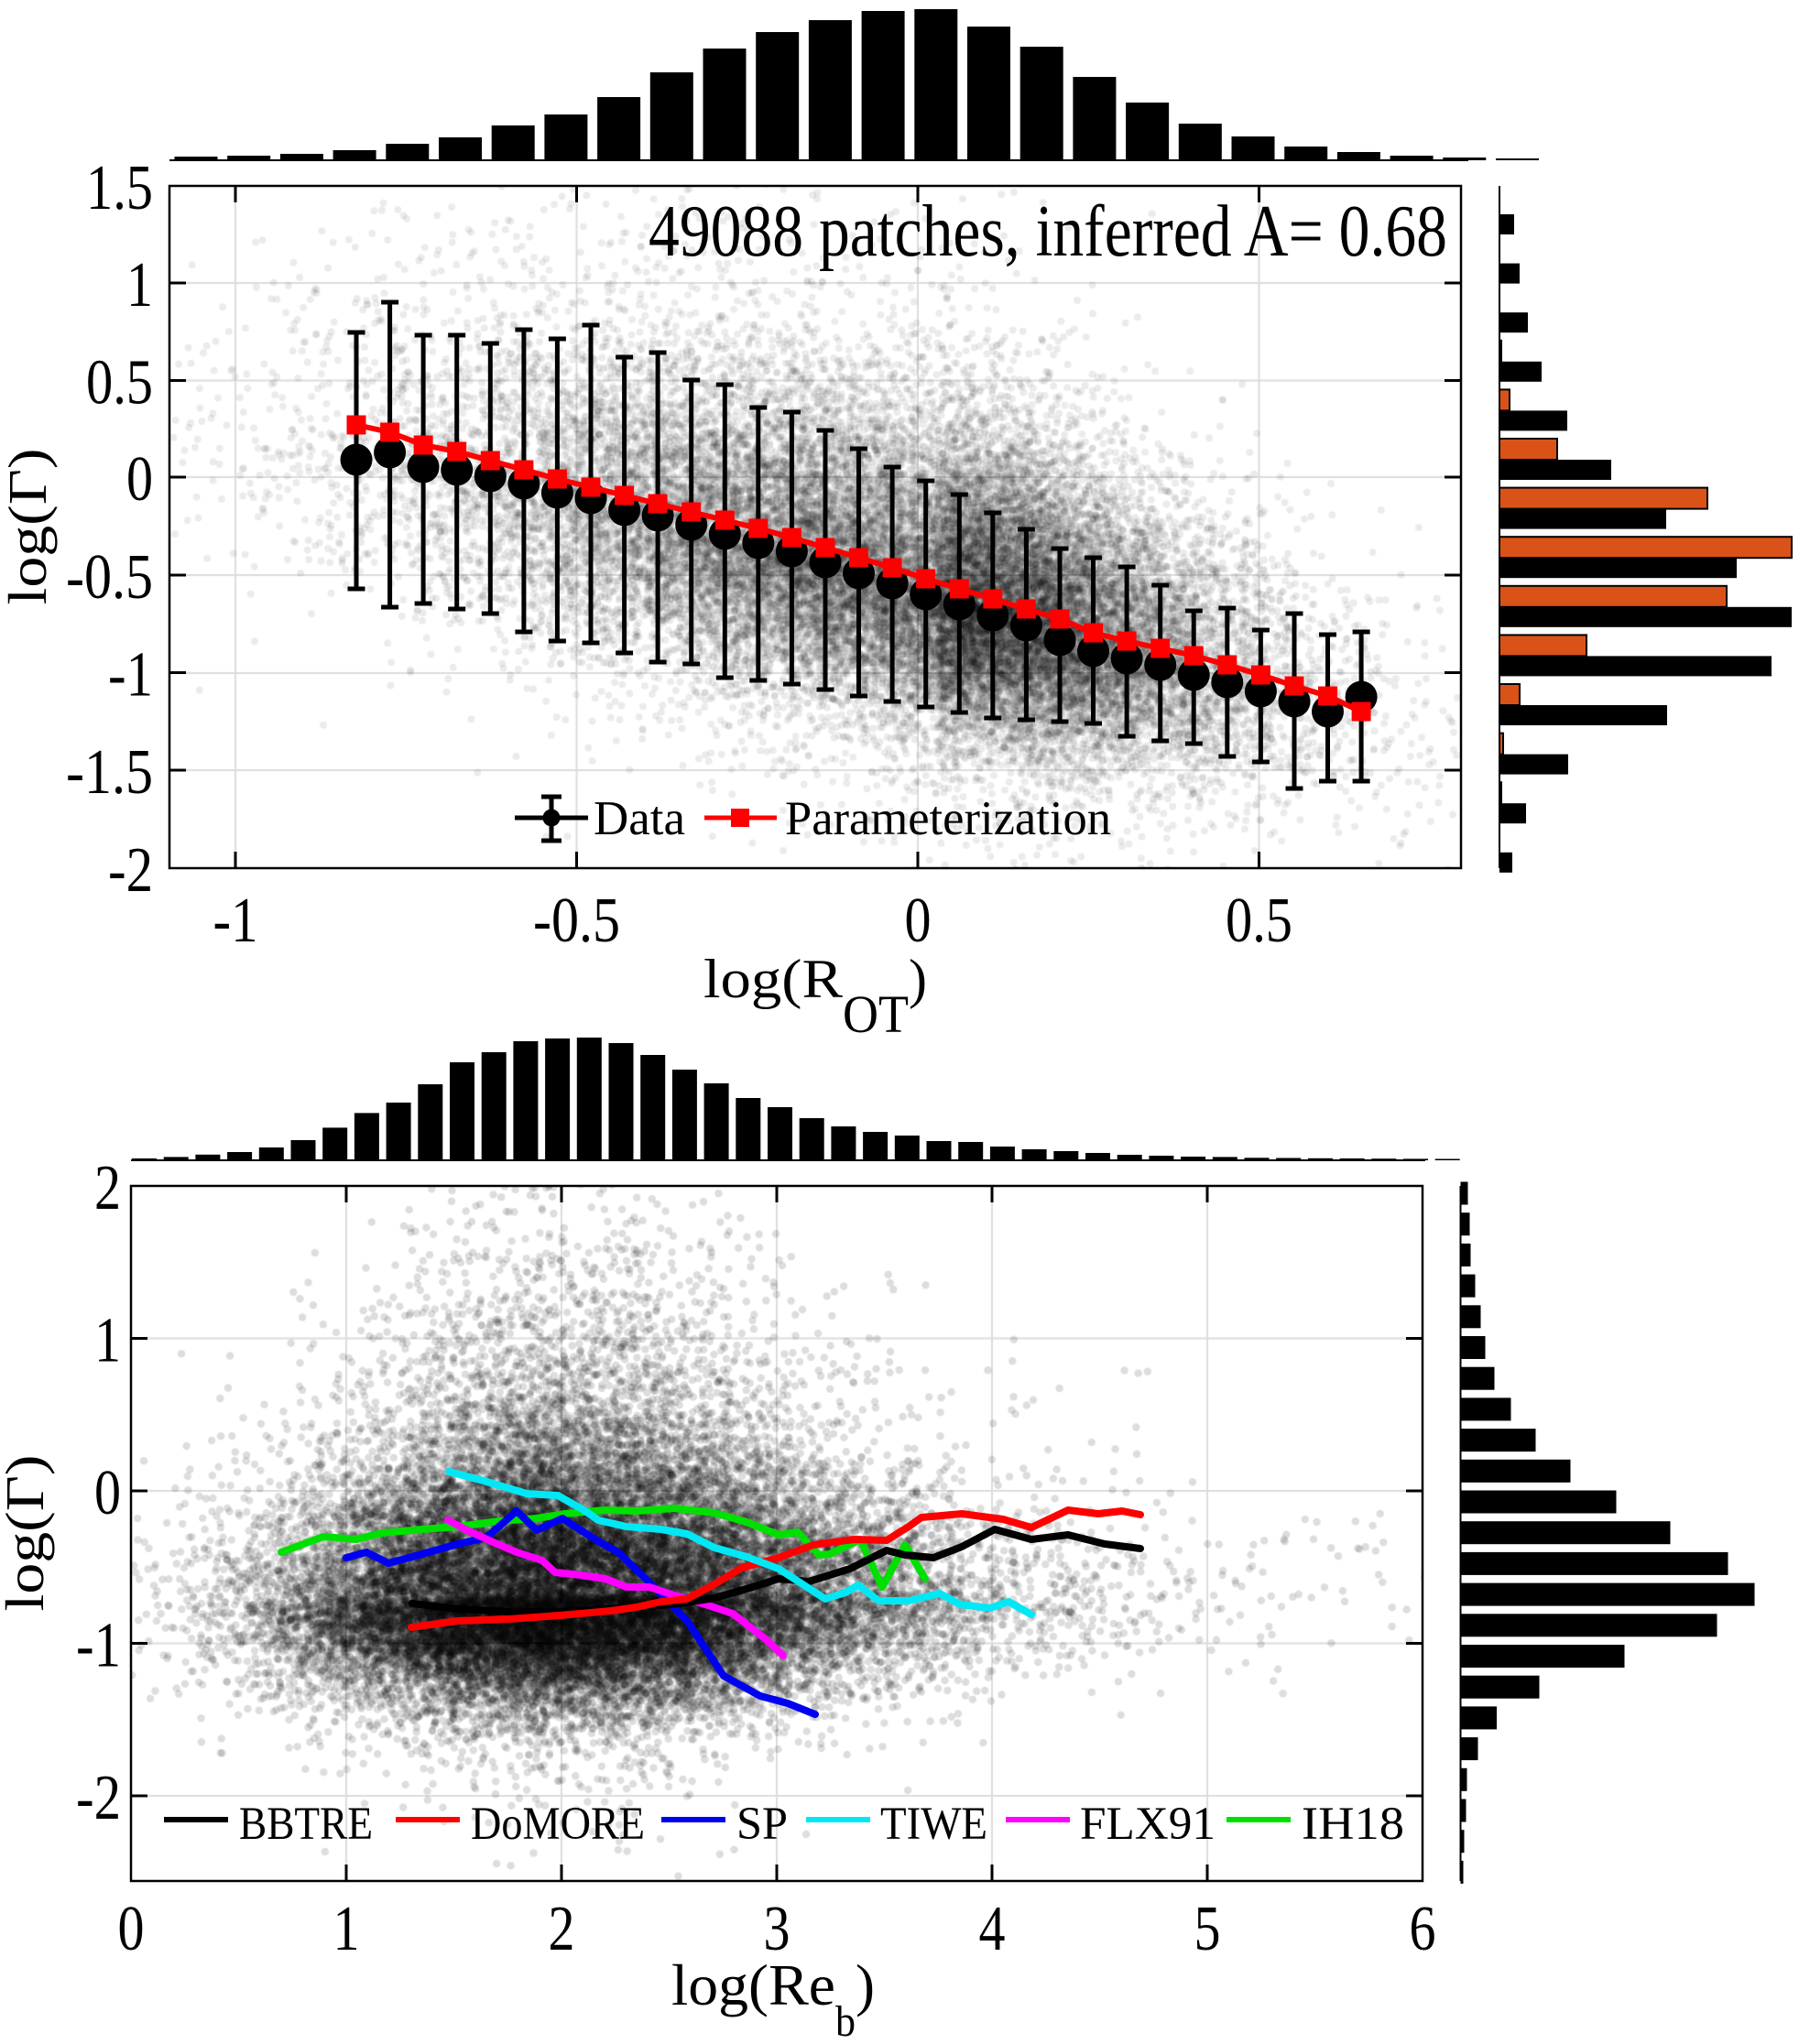 The width and height of the screenshot is (1799, 2044). What do you see at coordinates (815, 997) in the screenshot?
I see `svg-text: log(ROT)` at bounding box center [815, 997].